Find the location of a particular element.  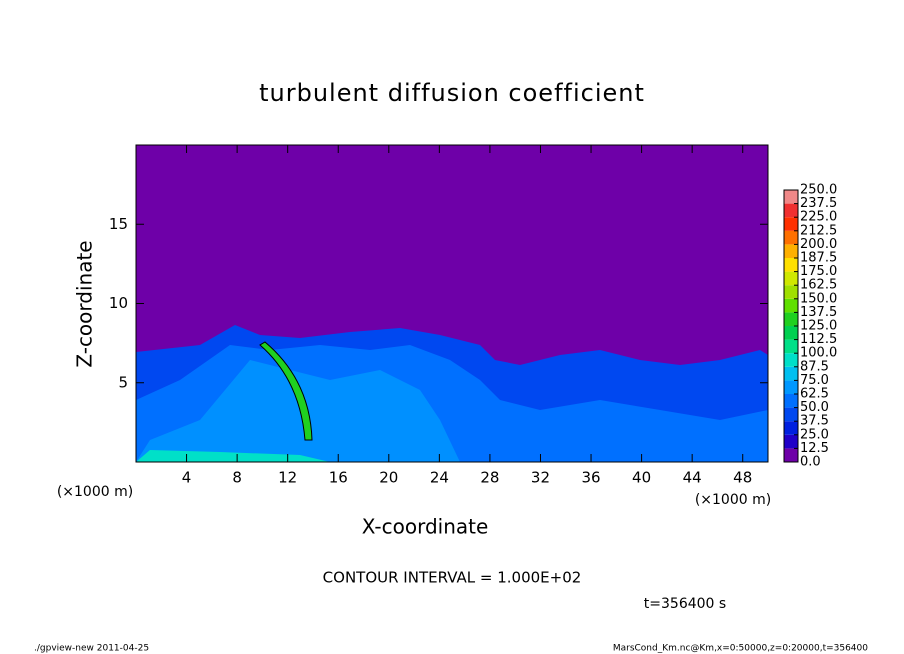

colorbar-label: 0.0 is located at coordinates (810, 462).